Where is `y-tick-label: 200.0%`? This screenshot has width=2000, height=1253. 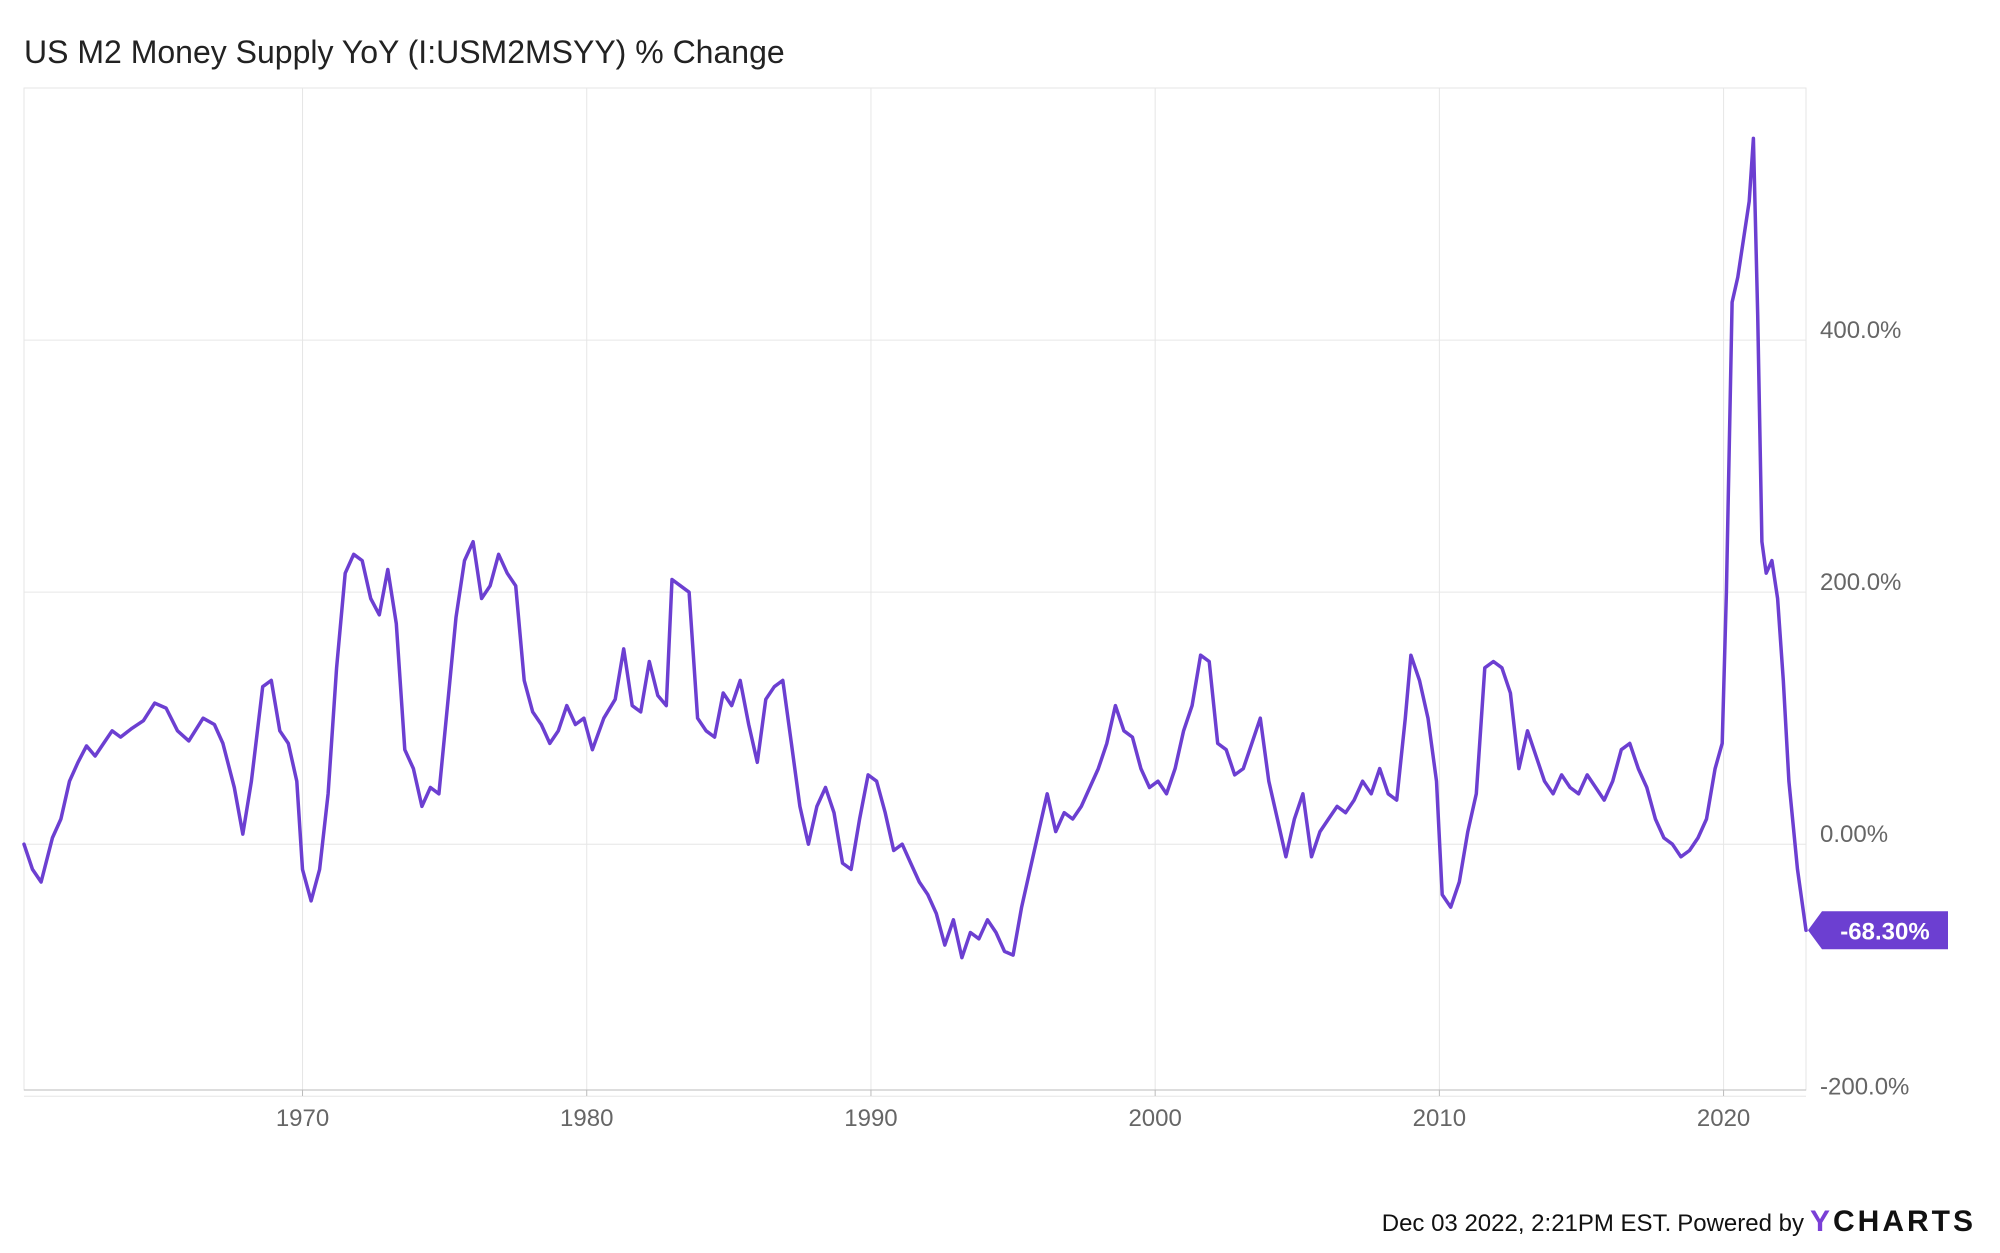
y-tick-label: 200.0% is located at coordinates (1860, 582).